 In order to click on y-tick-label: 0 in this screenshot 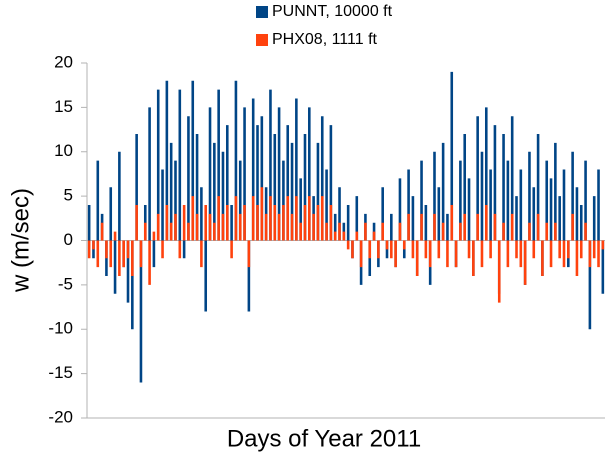, I will do `click(68, 239)`.